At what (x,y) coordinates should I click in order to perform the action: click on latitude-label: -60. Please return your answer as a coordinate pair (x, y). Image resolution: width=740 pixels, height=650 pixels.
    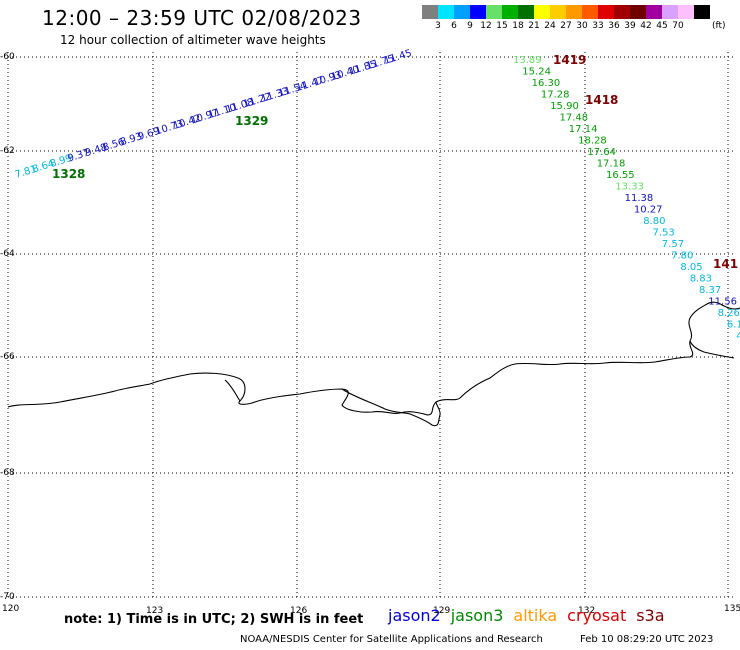
    Looking at the image, I should click on (7, 57).